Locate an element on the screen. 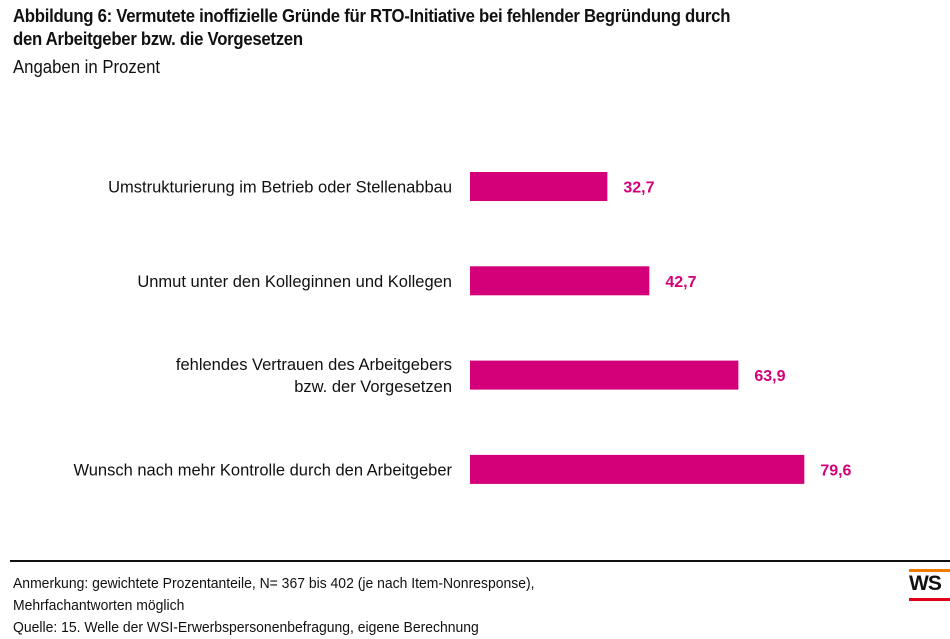 This screenshot has height=639, width=950. footer-divider is located at coordinates (480, 561).